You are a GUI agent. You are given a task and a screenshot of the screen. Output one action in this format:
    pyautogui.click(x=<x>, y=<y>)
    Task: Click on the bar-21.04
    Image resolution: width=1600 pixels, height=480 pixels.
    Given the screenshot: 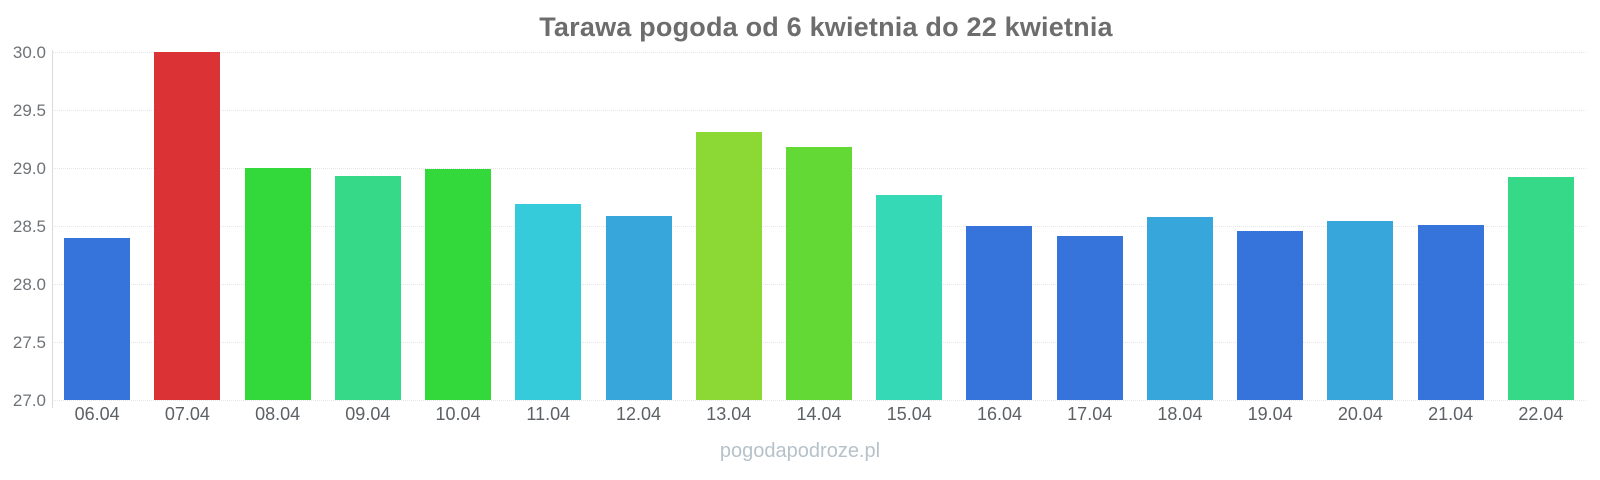 What is the action you would take?
    pyautogui.click(x=1450, y=312)
    